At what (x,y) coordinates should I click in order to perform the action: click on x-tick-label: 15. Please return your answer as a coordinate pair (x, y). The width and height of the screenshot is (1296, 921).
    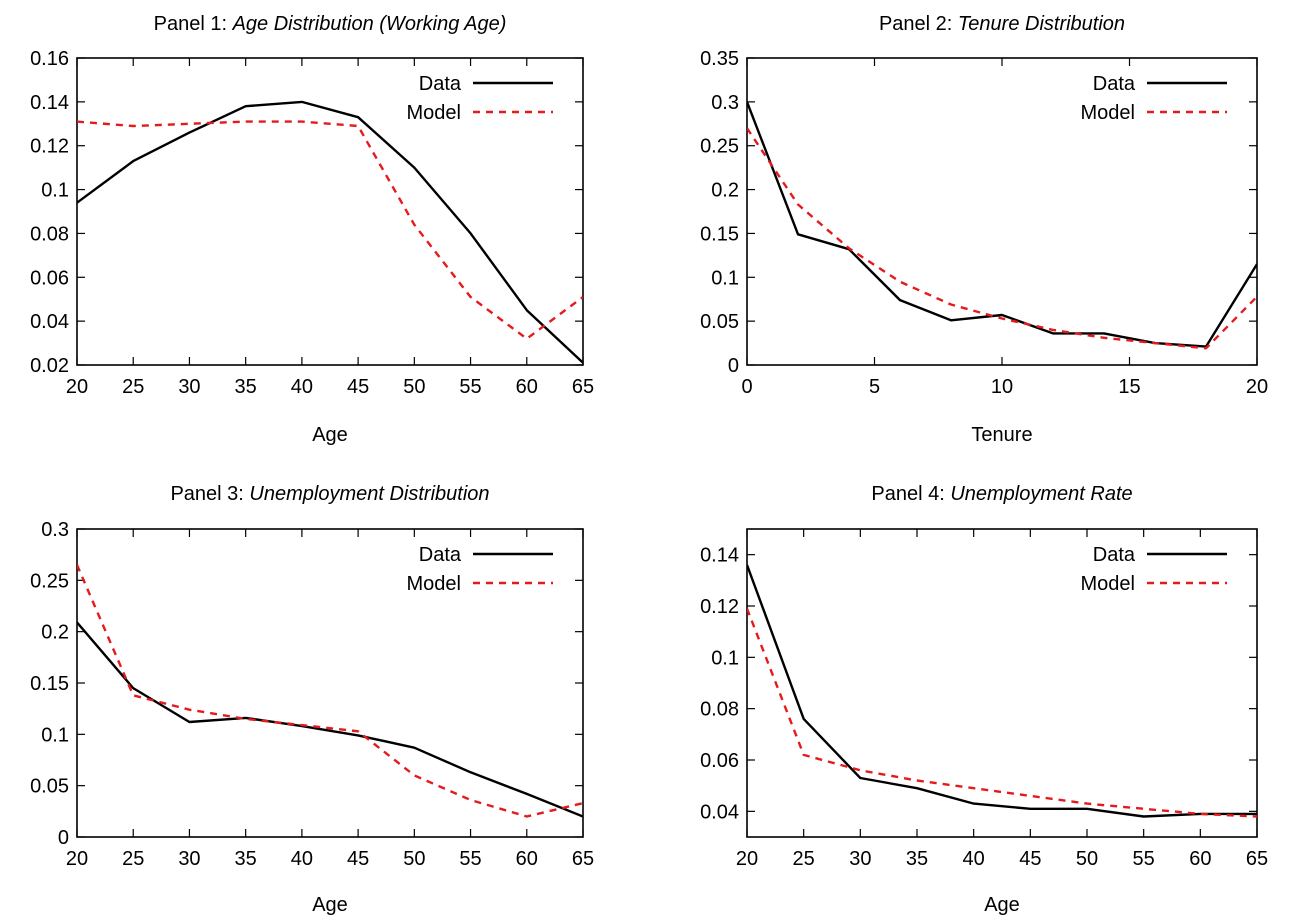
    Looking at the image, I should click on (1129, 387).